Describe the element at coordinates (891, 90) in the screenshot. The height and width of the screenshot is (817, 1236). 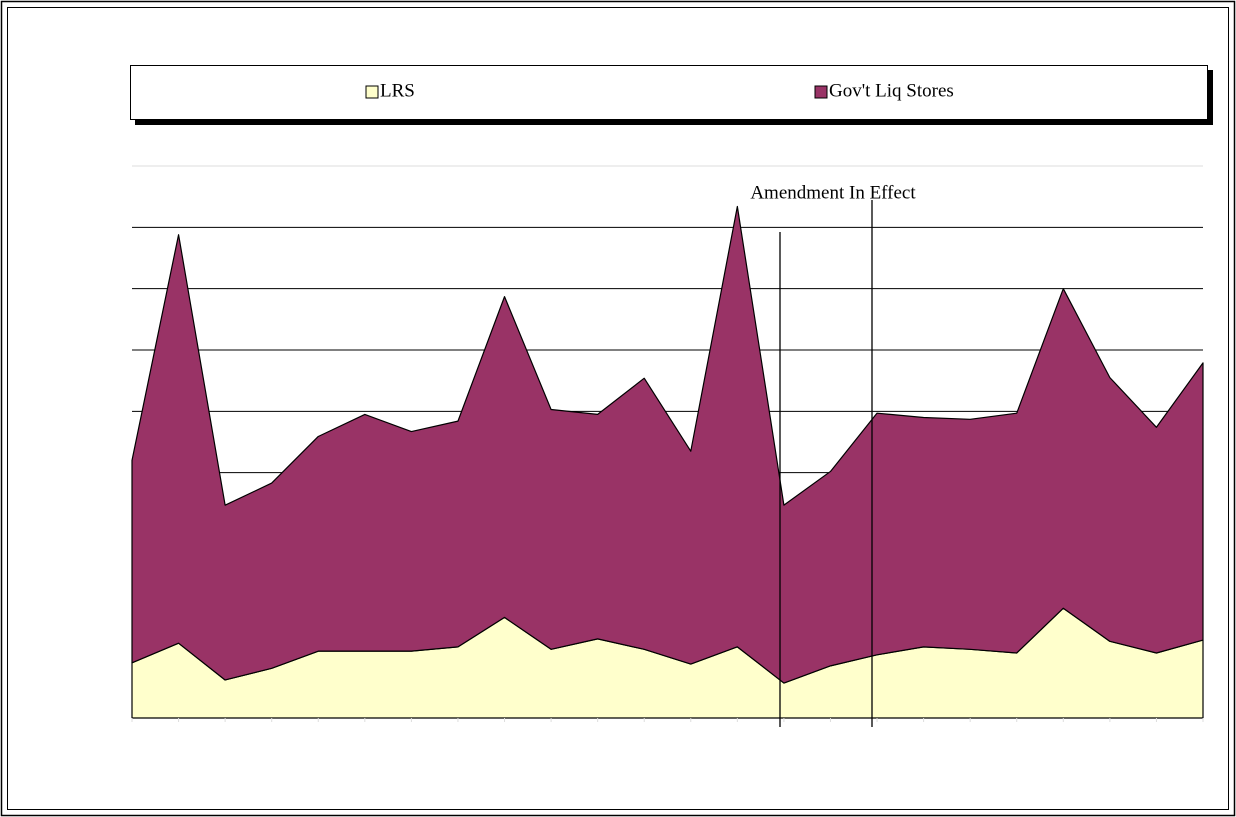
I see `legend-label: Gov't Liq Stores` at that location.